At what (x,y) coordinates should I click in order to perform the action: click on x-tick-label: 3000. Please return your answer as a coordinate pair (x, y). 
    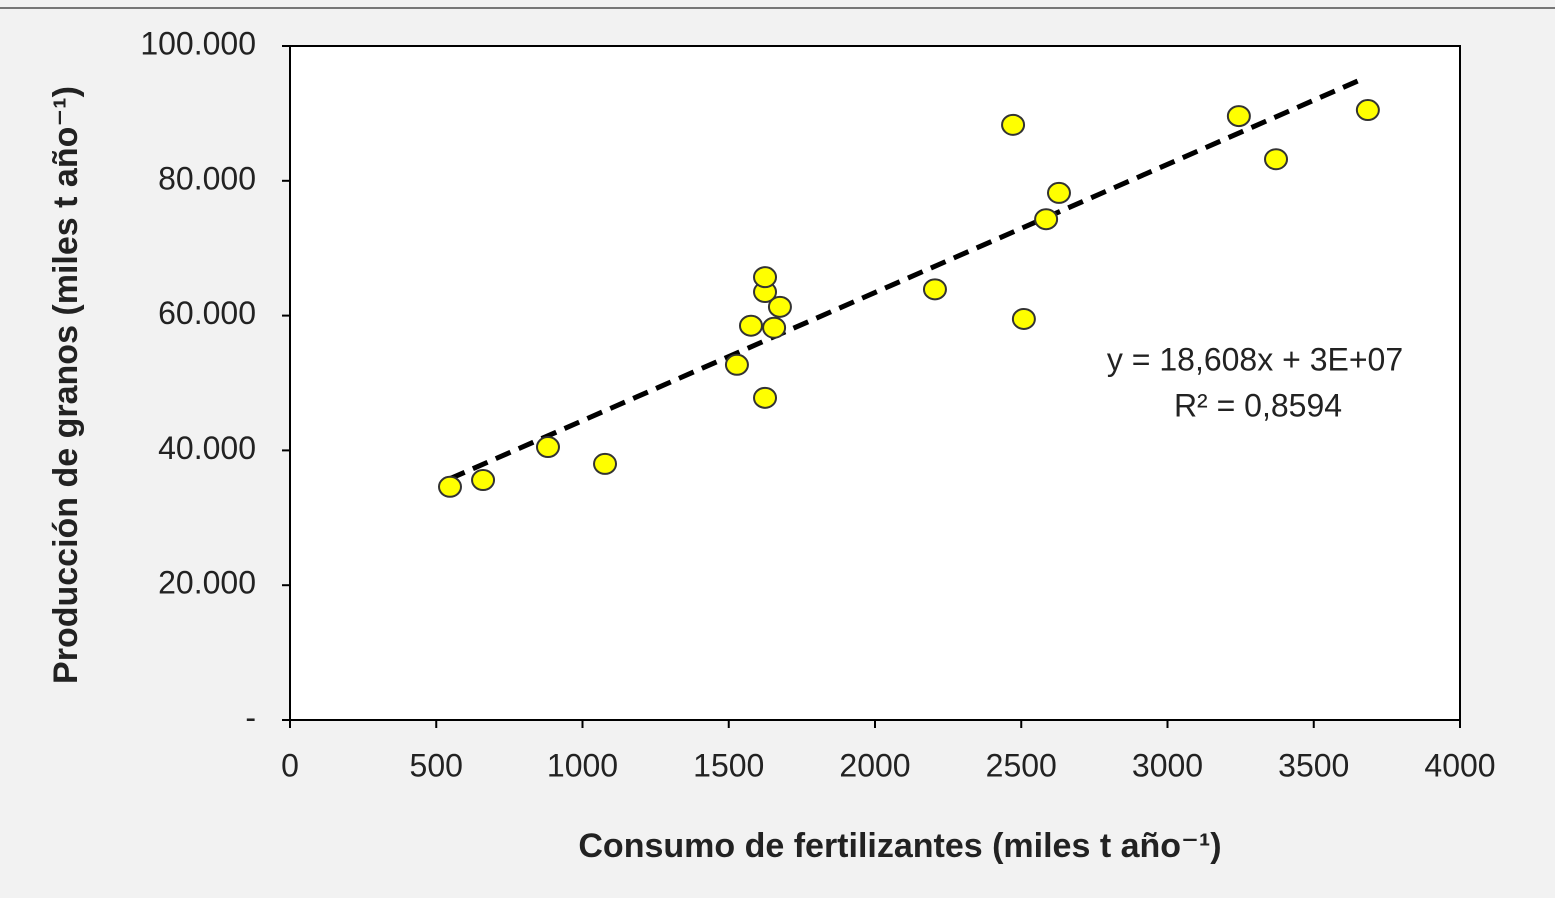
    Looking at the image, I should click on (1167, 765).